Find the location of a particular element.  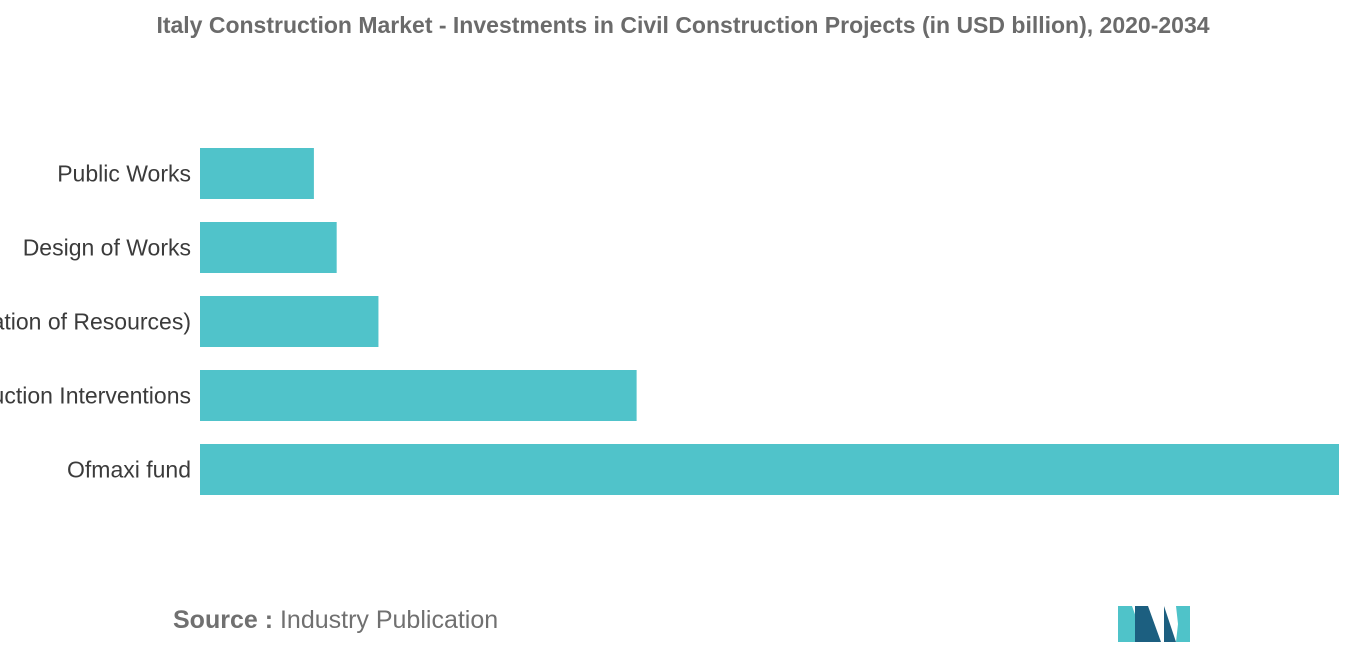

source-note: Source : Industry Publication is located at coordinates (335, 620).